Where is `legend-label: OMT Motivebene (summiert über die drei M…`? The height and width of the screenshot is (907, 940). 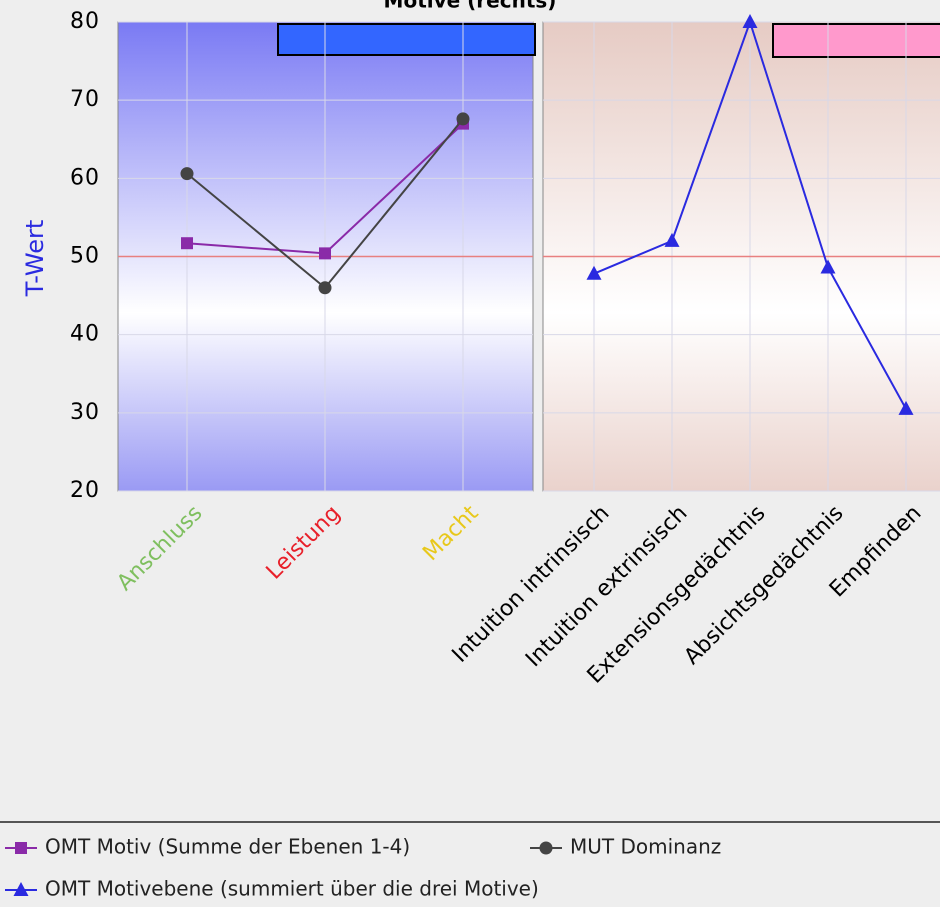
legend-label: OMT Motivebene (summiert über die drei M… is located at coordinates (292, 889).